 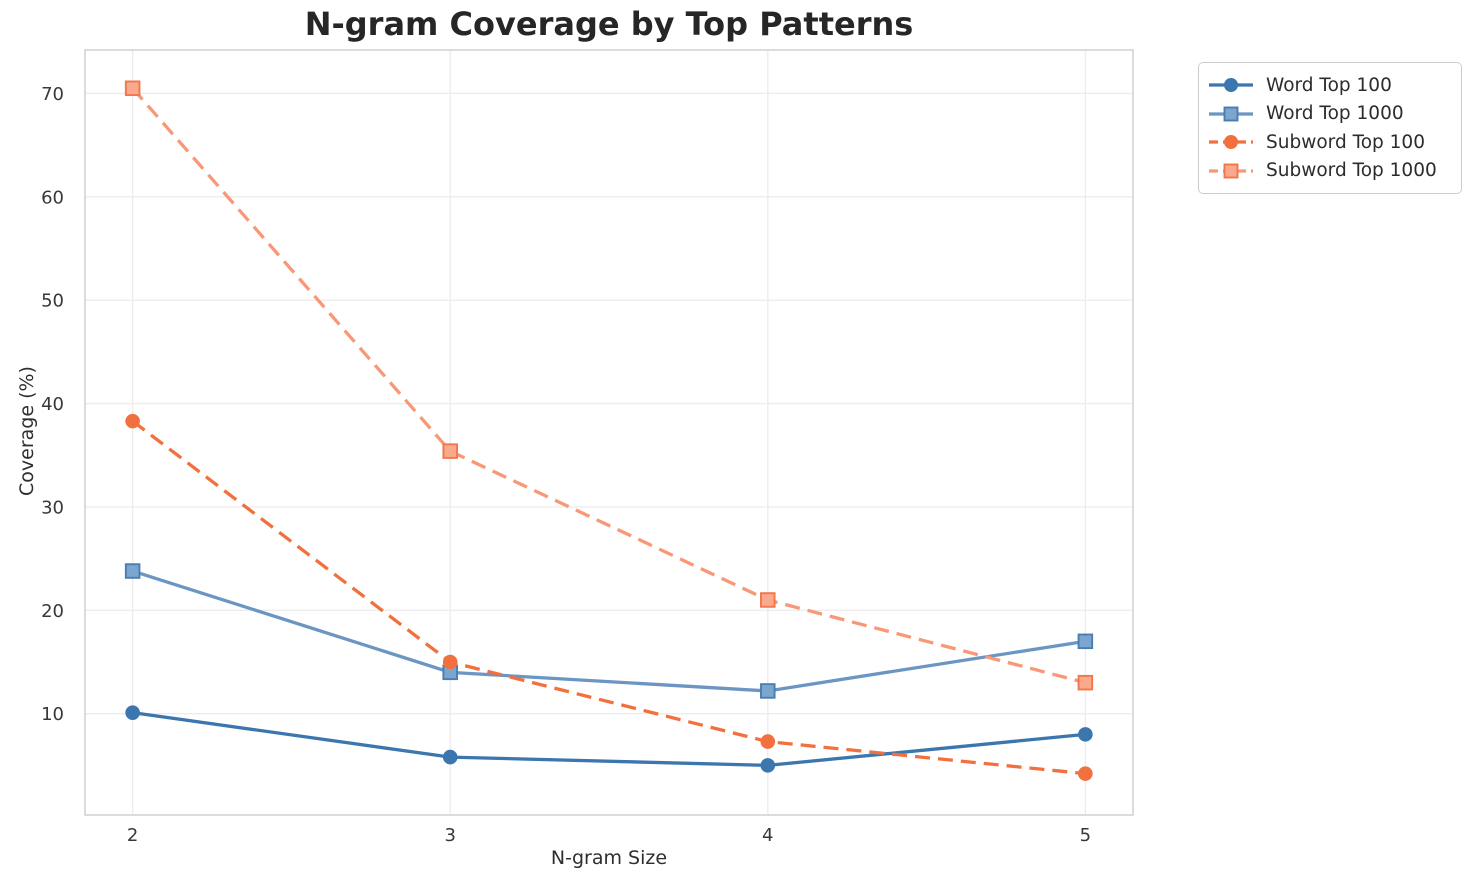 What do you see at coordinates (1085, 835) in the screenshot?
I see `x-tick-label-5: 5` at bounding box center [1085, 835].